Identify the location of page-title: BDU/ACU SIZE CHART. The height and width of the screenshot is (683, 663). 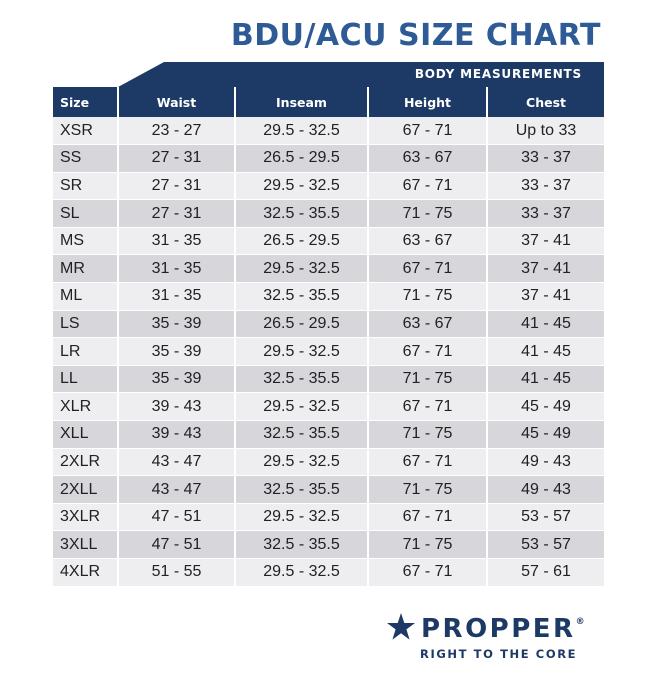
(415, 35).